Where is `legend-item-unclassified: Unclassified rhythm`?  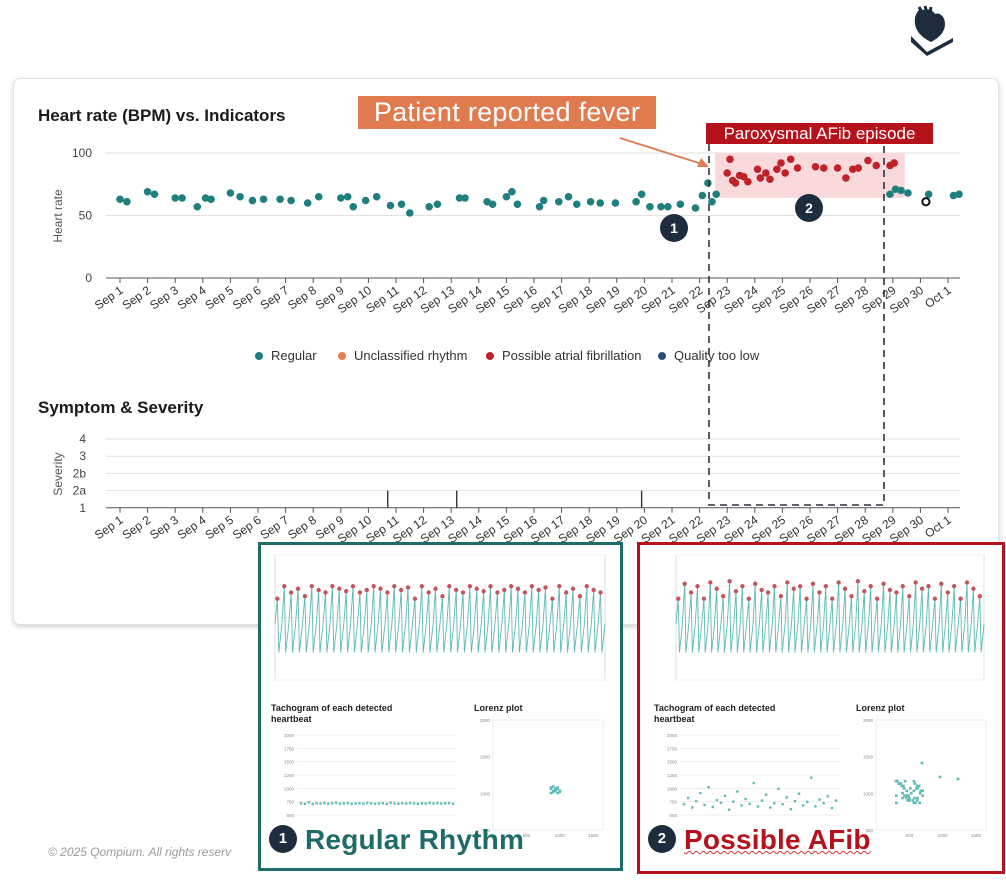 legend-item-unclassified: Unclassified rhythm is located at coordinates (402, 355).